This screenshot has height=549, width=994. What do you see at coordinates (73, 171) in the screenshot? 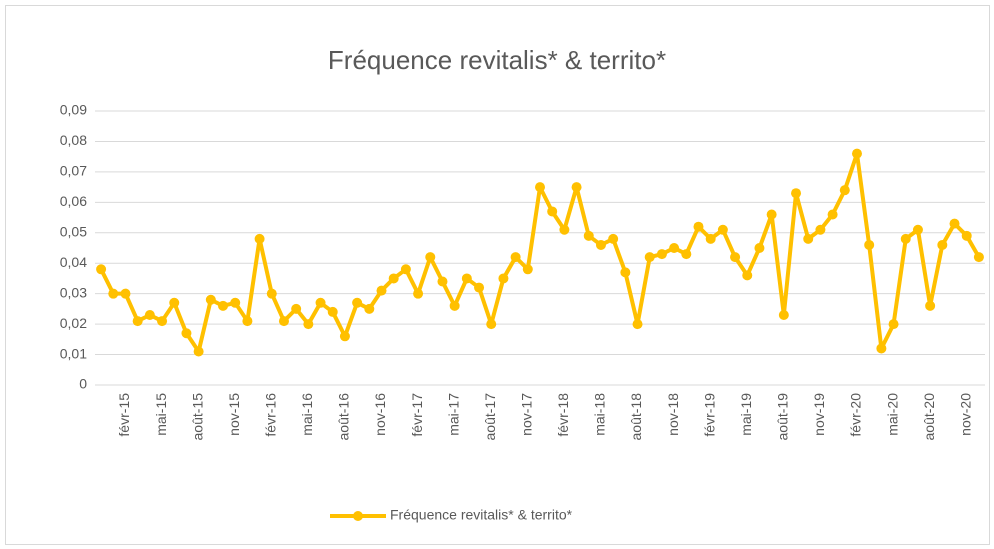
I see `y-tick-label: 0,07` at bounding box center [73, 171].